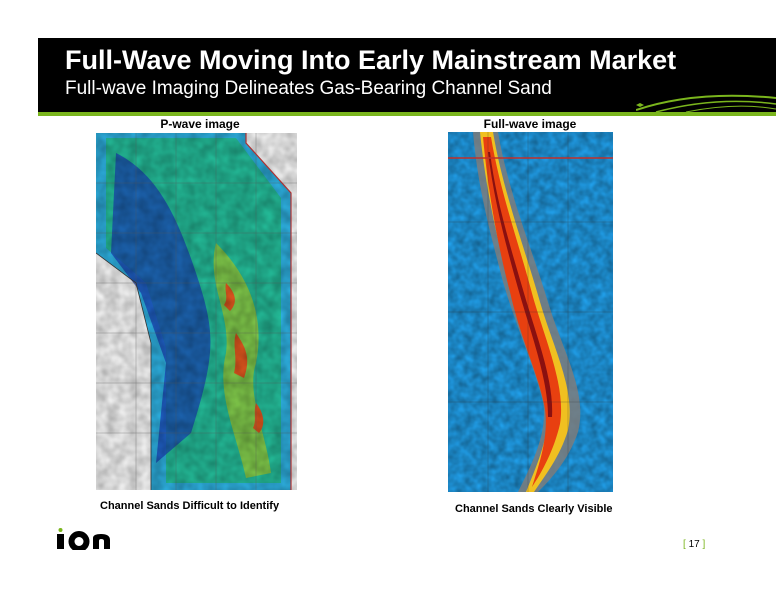 The image size is (776, 600). I want to click on page-bracket-close: ], so click(703, 544).